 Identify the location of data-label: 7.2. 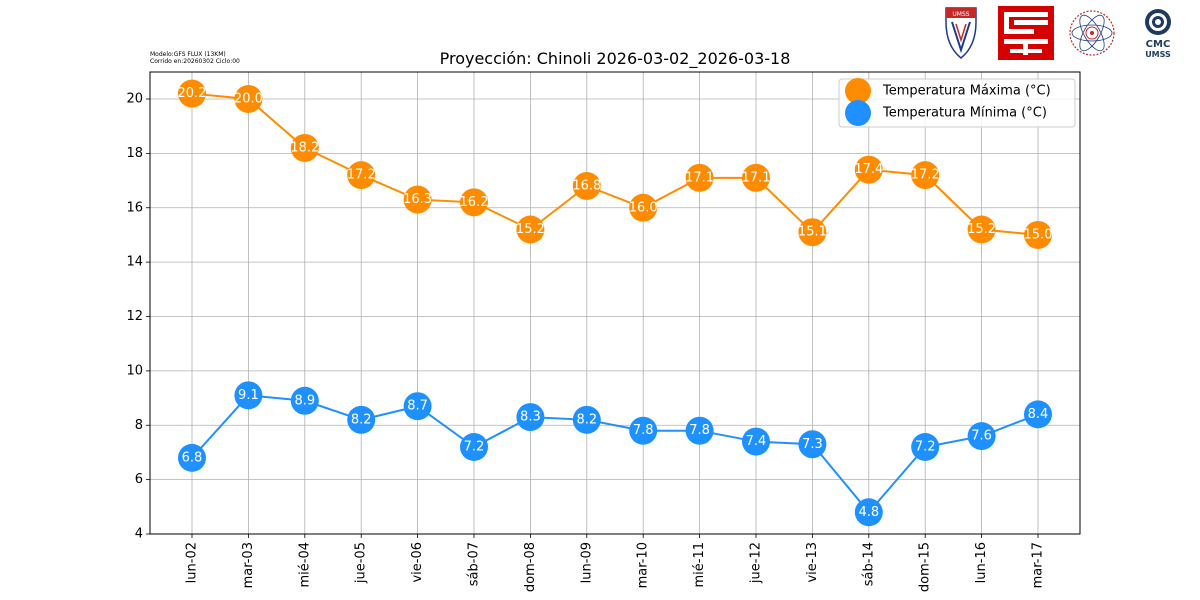
(474, 447).